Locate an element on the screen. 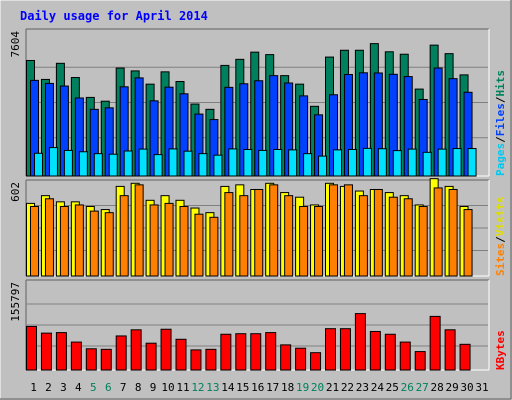  day-label-8: 8 is located at coordinates (138, 387).